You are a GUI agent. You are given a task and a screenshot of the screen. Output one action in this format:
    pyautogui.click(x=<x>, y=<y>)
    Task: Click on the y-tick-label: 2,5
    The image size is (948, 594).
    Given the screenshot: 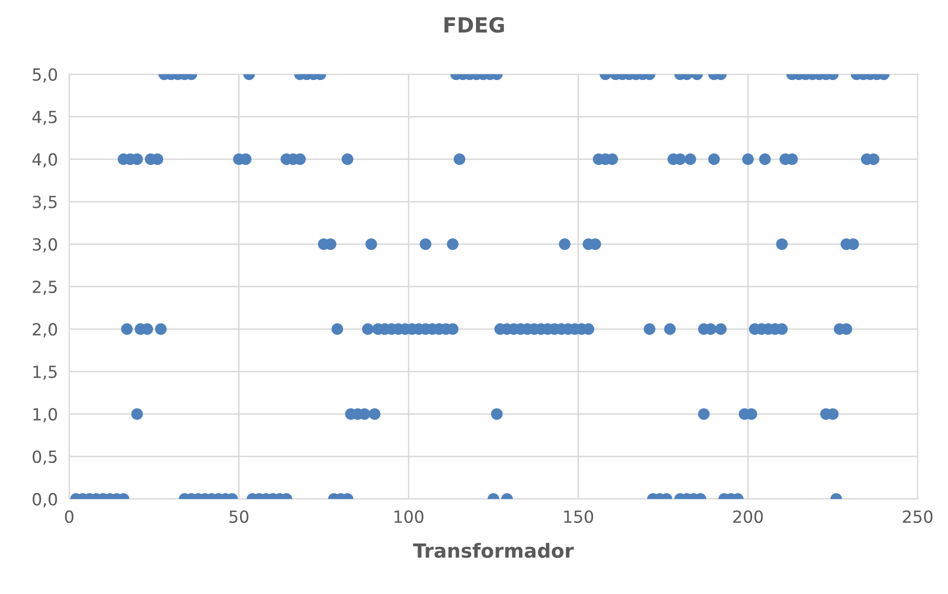 What is the action you would take?
    pyautogui.click(x=44, y=287)
    